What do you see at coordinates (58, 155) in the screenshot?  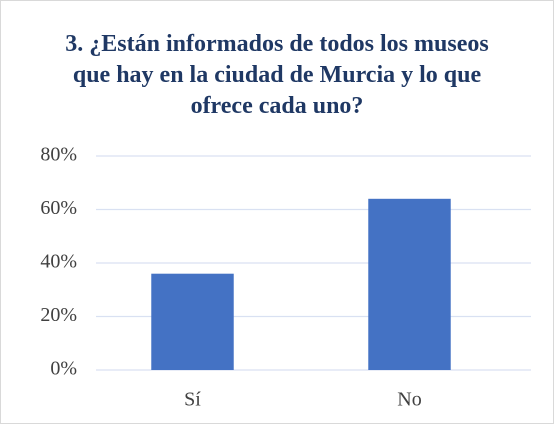 I see `y-tick-label: 80%` at bounding box center [58, 155].